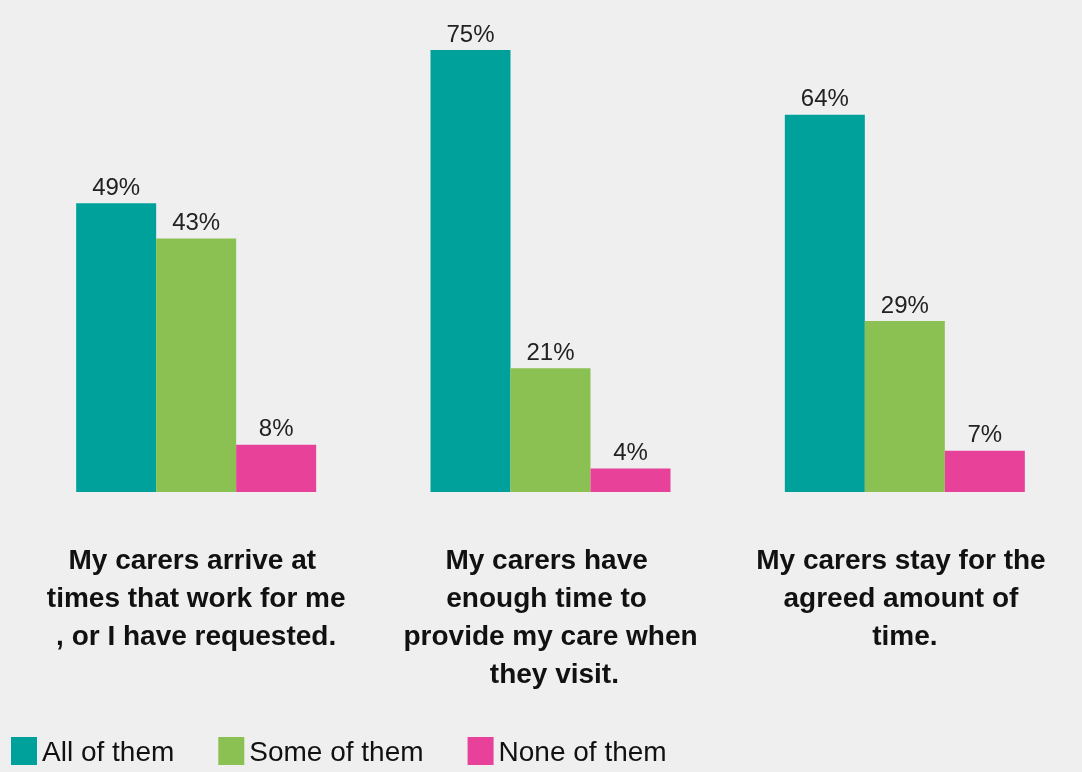  What do you see at coordinates (196, 597) in the screenshot?
I see `x-tick-label: My carers arrive at times that work for me, or I have requested.` at bounding box center [196, 597].